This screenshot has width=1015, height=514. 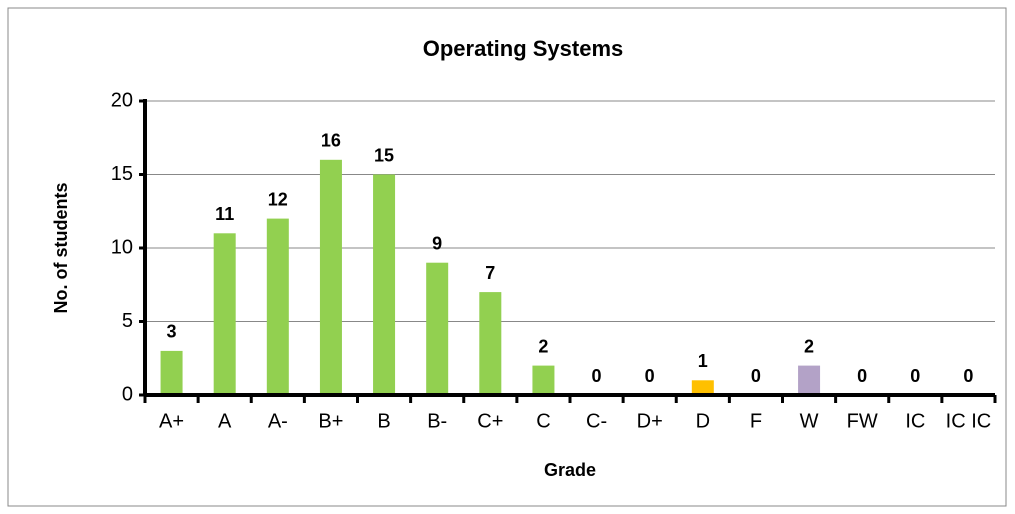 What do you see at coordinates (383, 421) in the screenshot?
I see `x-tick-label: B` at bounding box center [383, 421].